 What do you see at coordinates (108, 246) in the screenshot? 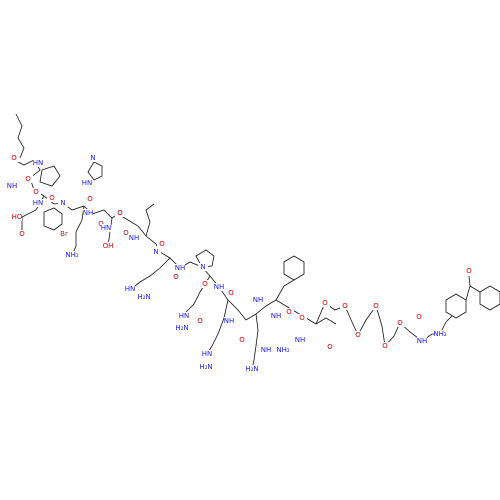
I see `atom-label: OH` at bounding box center [108, 246].